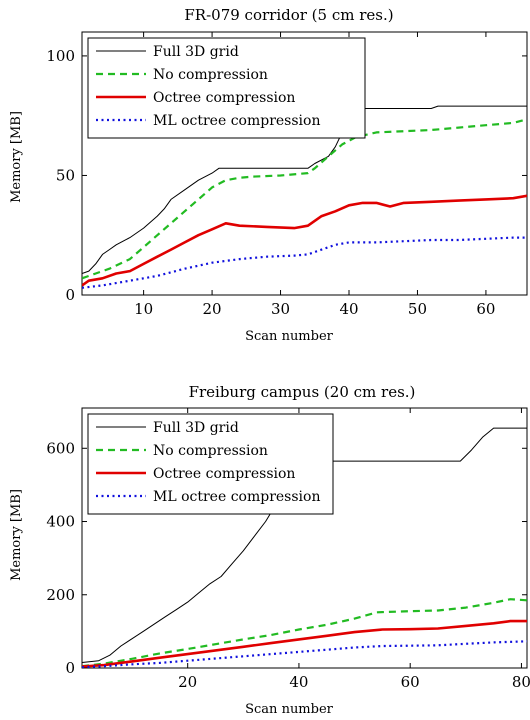 The height and width of the screenshot is (720, 530). What do you see at coordinates (210, 75) in the screenshot?
I see `chart1-legend-label: No compression` at bounding box center [210, 75].